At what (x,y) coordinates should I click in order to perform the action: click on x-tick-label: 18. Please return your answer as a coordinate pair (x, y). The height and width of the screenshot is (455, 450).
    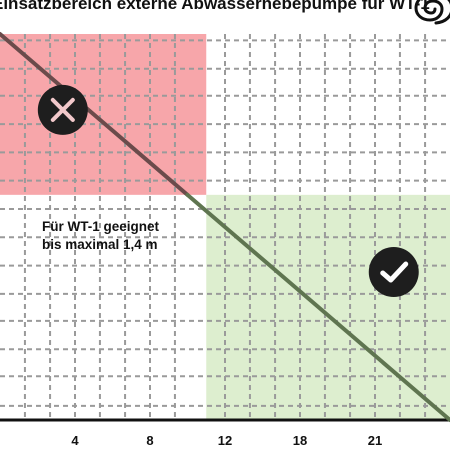
    Looking at the image, I should click on (300, 440).